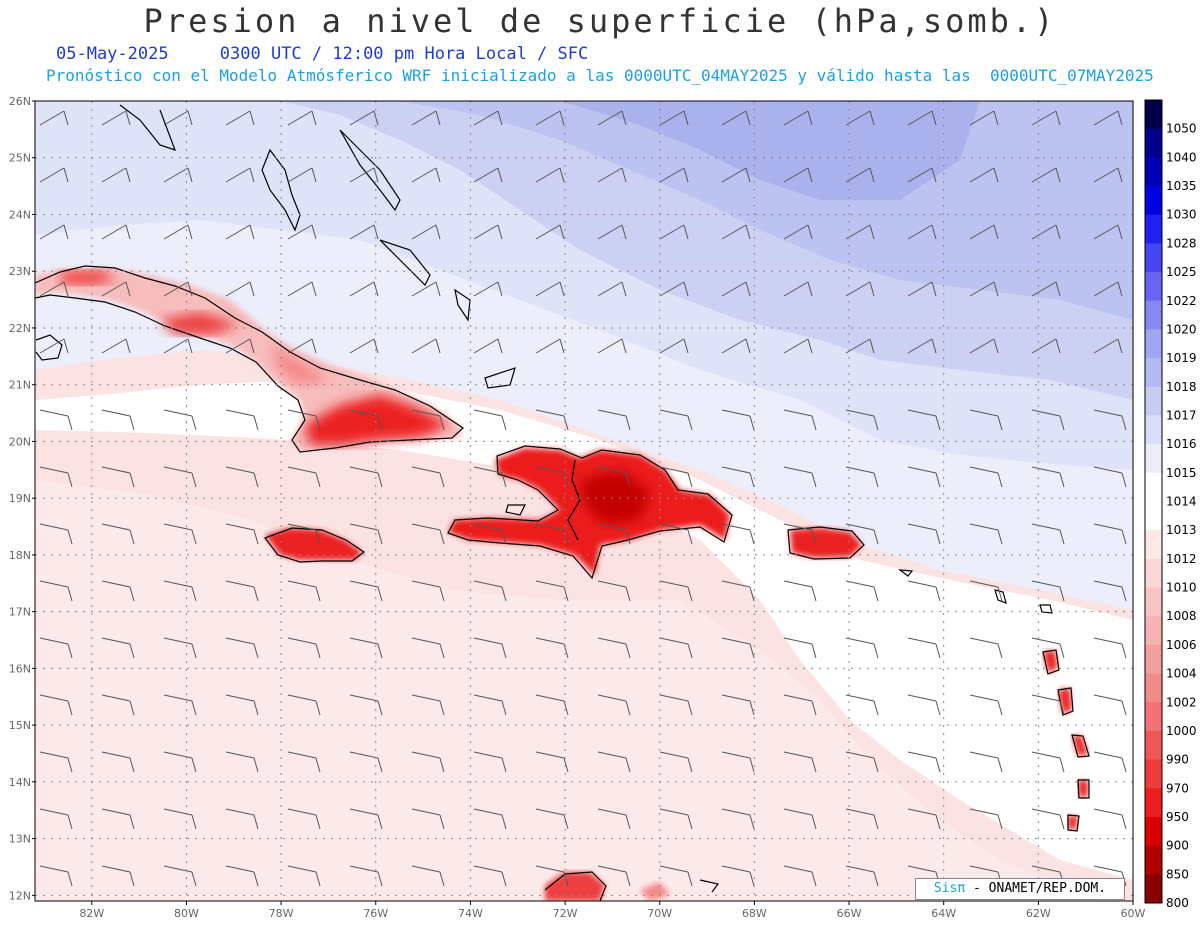  Describe the element at coordinates (565, 913) in the screenshot. I see `lon-label: 72W` at that location.